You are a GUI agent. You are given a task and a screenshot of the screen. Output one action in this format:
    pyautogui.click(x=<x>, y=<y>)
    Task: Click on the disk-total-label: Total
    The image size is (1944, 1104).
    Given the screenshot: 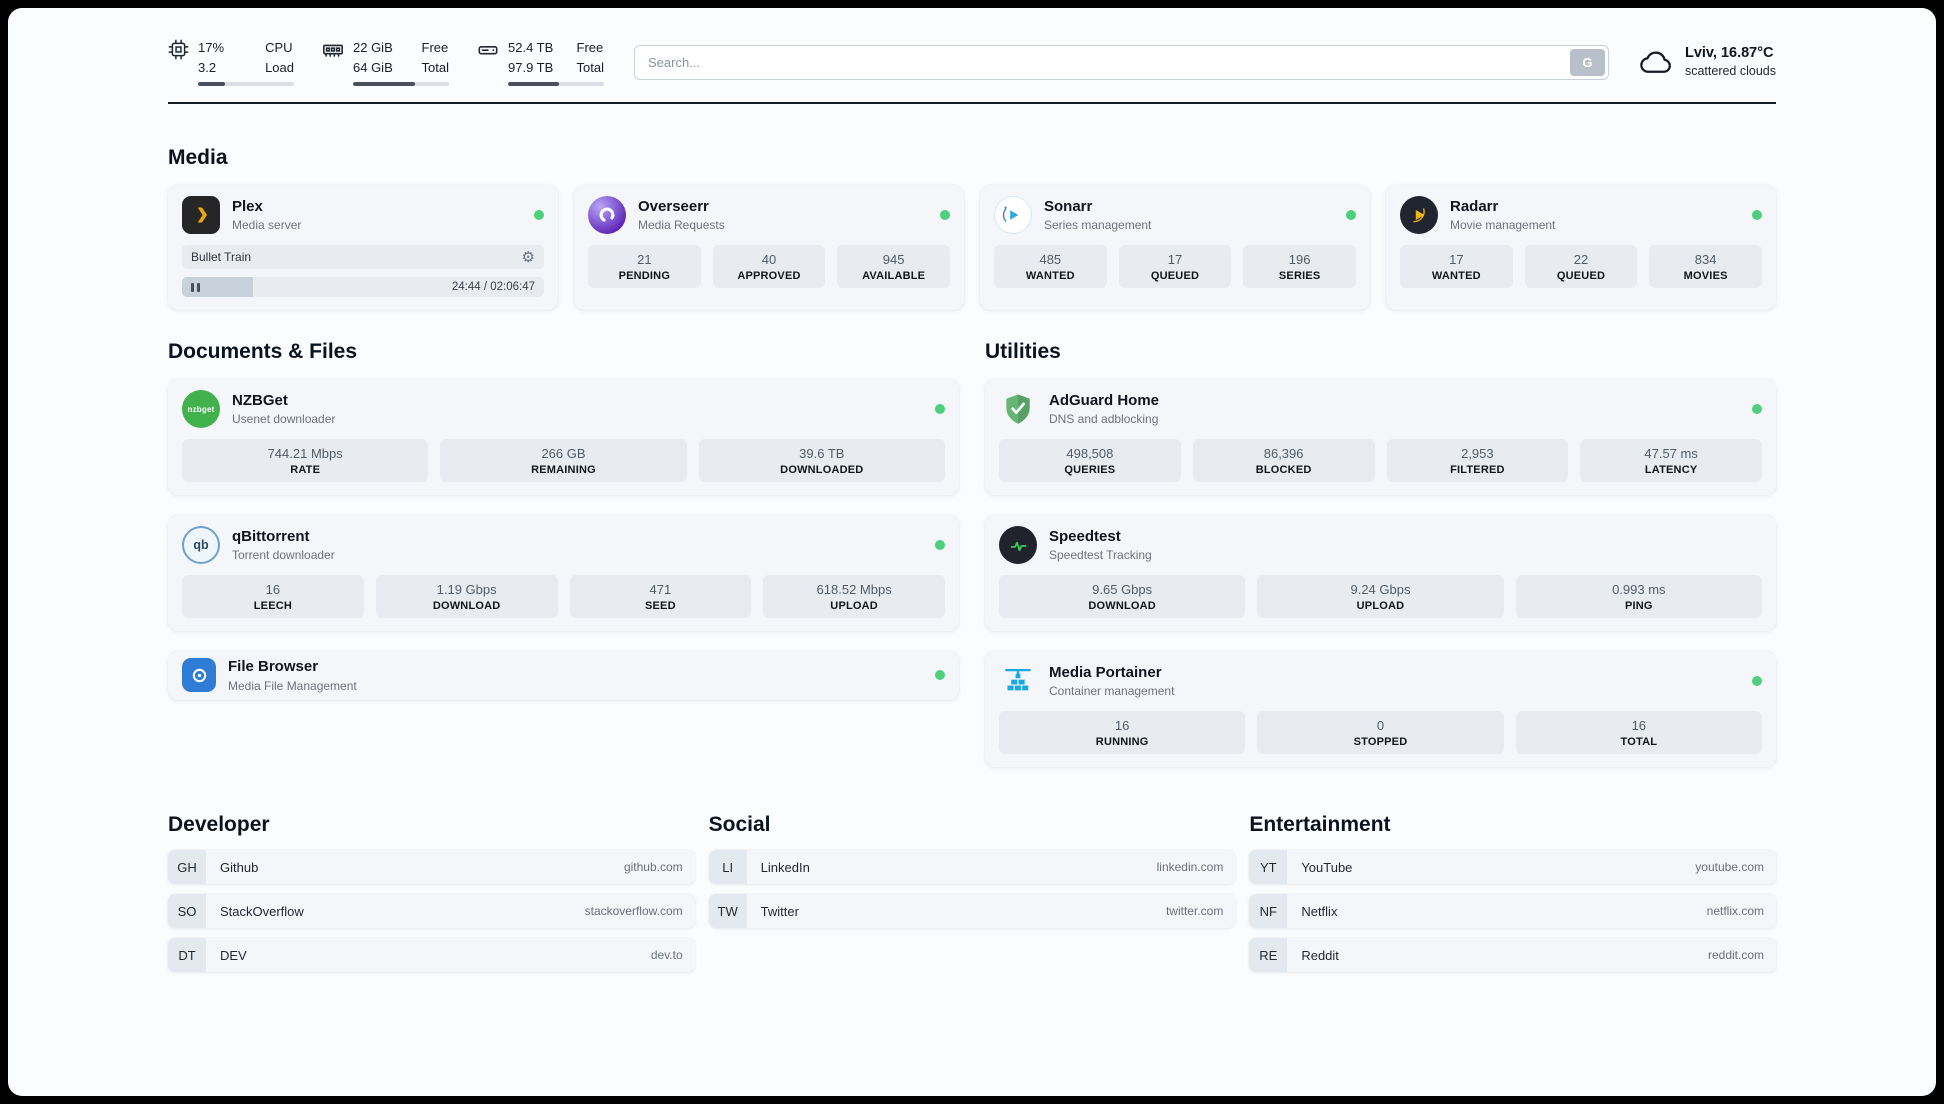 What is the action you would take?
    pyautogui.click(x=590, y=67)
    